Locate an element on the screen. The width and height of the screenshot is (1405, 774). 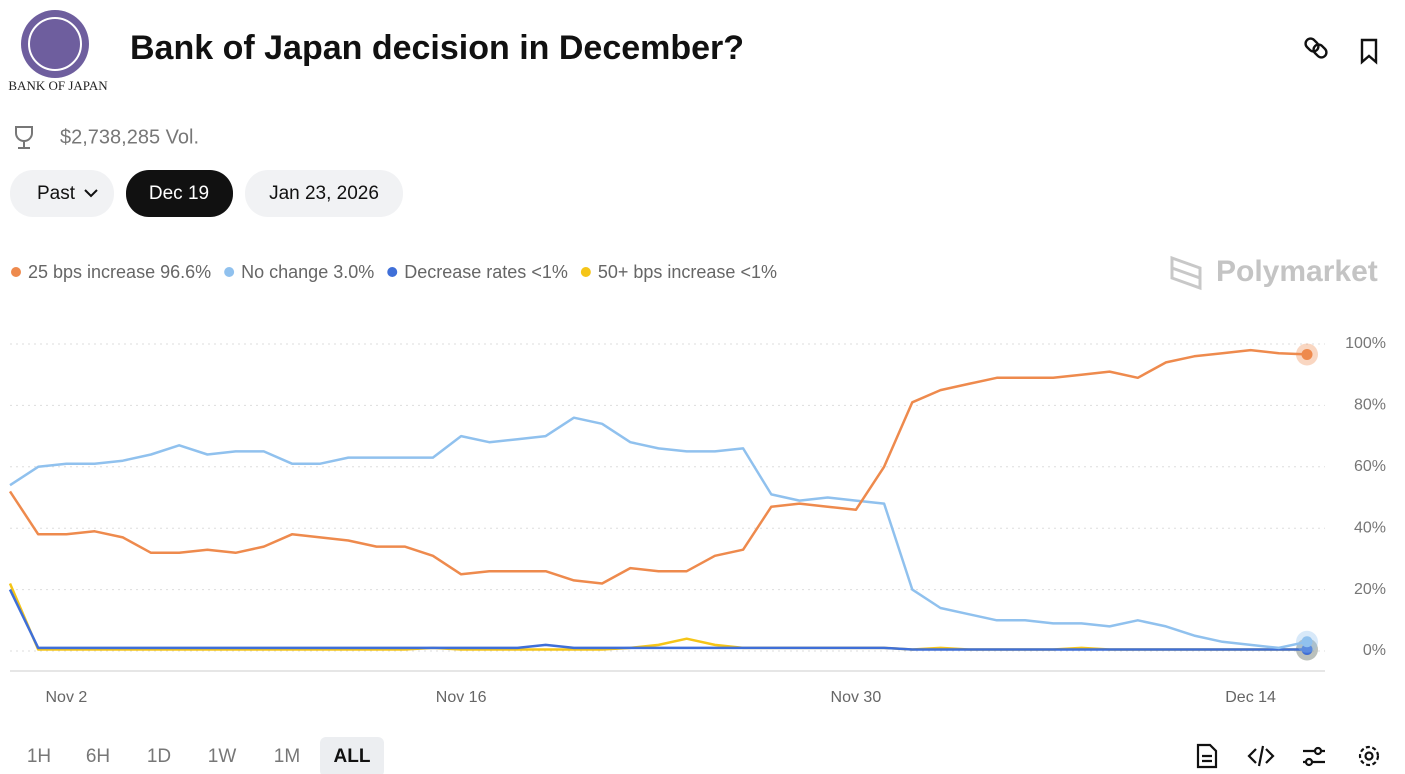
embed-icon is located at coordinates (1261, 756).